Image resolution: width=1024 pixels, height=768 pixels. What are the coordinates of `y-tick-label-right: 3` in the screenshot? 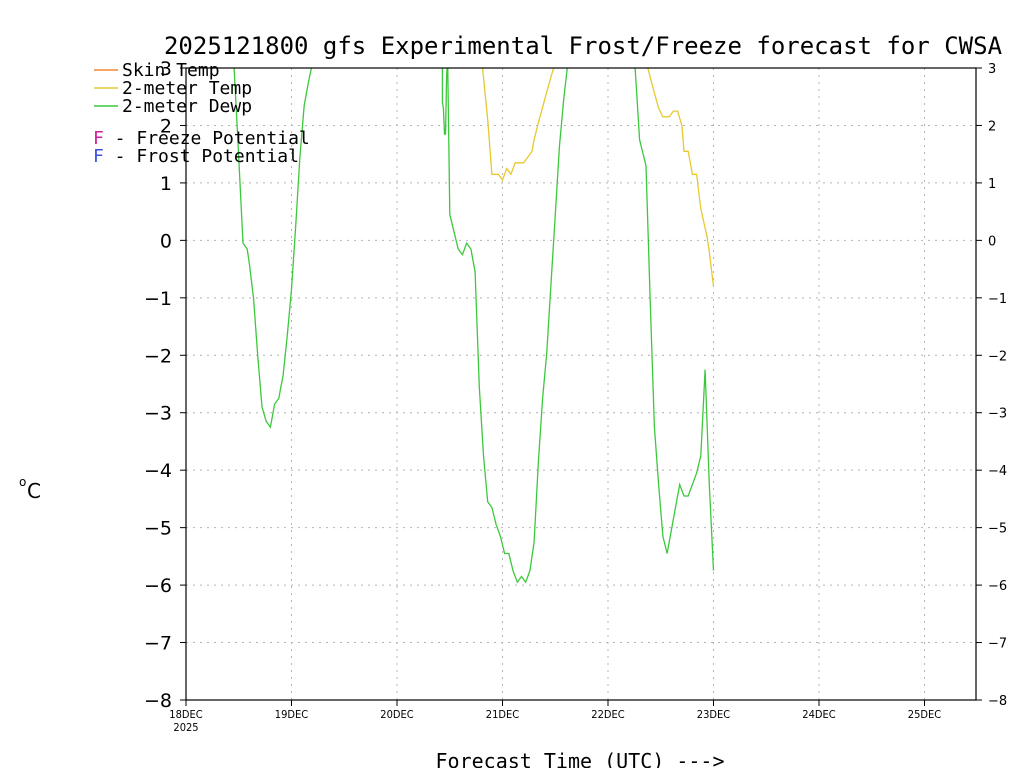 It's located at (992, 69).